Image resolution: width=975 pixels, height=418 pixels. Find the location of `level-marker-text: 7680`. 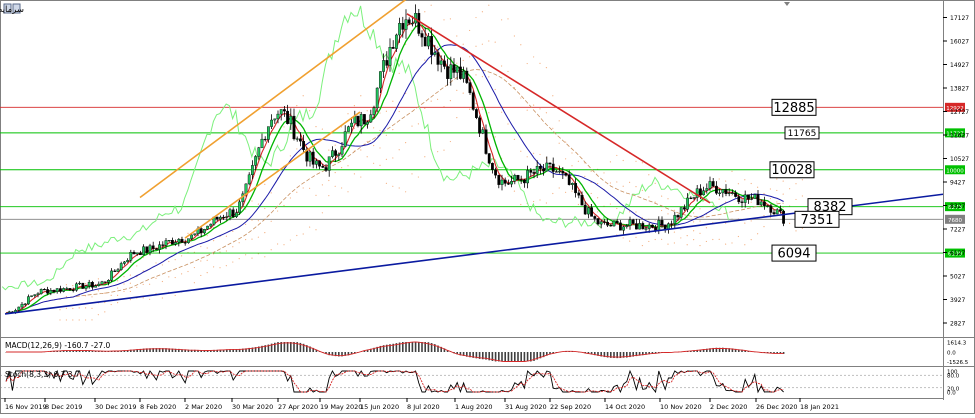

level-marker-text: 7680 is located at coordinates (955, 221).